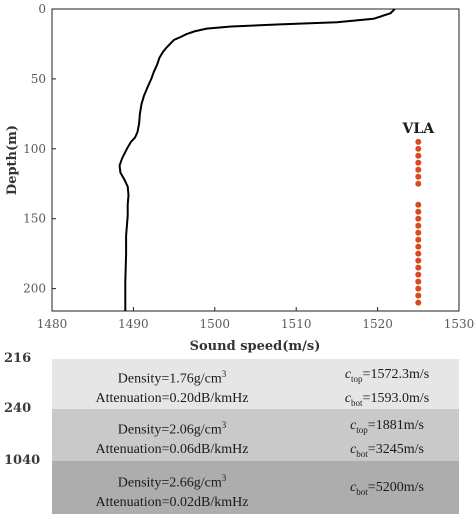  I want to click on layer-2-c-top: =1881m/s, so click(395, 425).